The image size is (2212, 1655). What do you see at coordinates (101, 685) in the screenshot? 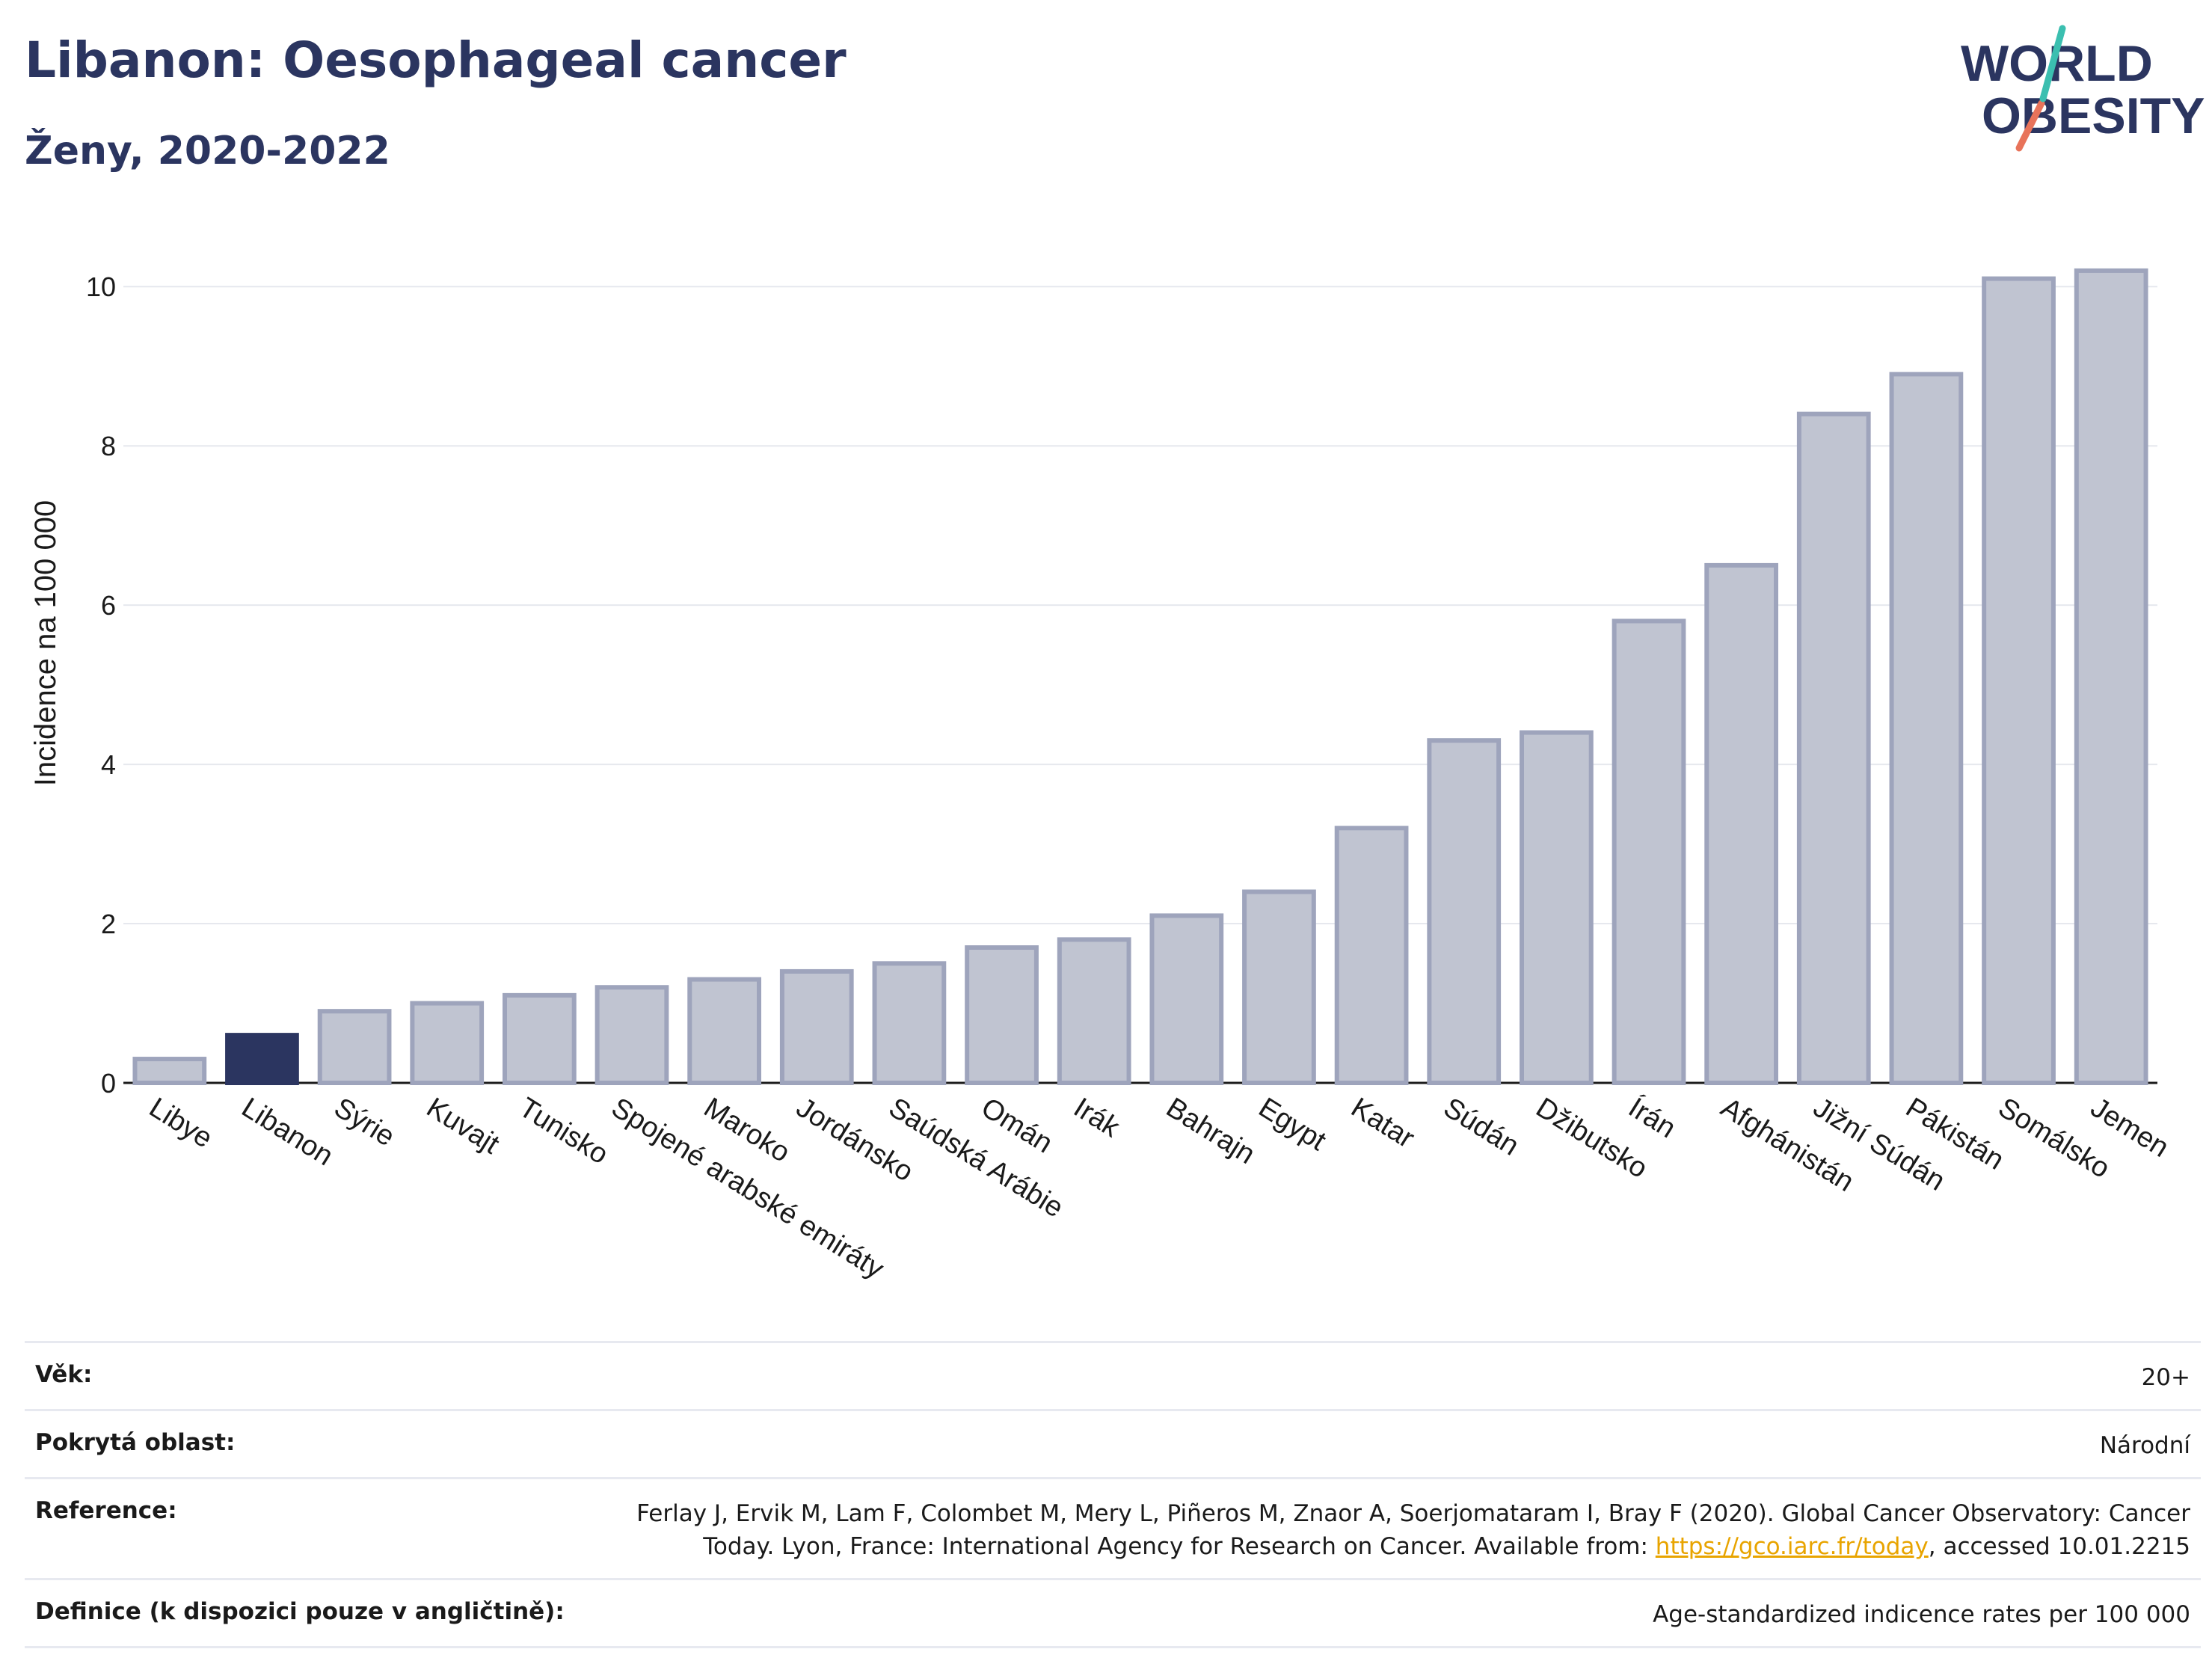
I see `y-axis-ticks: 0 2 4 6 8 10` at bounding box center [101, 685].